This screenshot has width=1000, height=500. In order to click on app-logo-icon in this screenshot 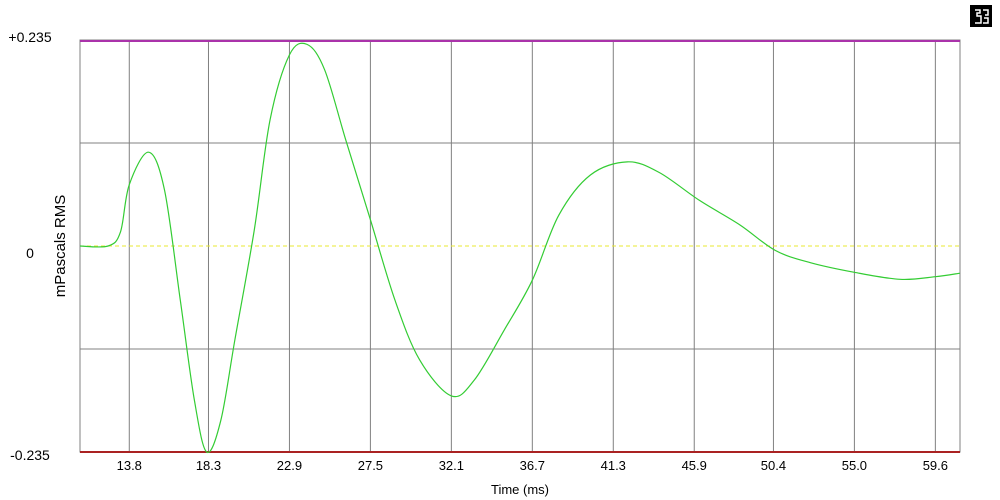, I will do `click(981, 16)`.